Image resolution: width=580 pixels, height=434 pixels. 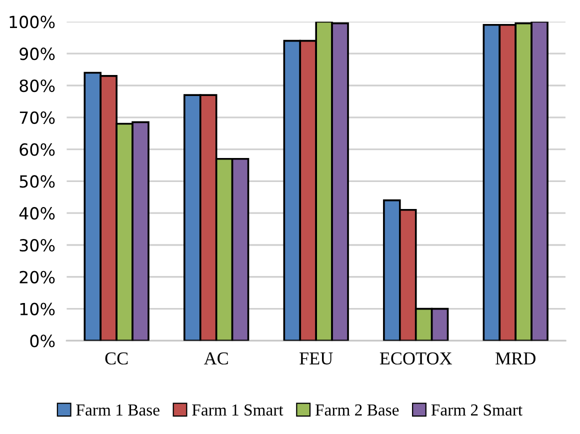 What do you see at coordinates (37, 181) in the screenshot?
I see `y-tick-label: 50%` at bounding box center [37, 181].